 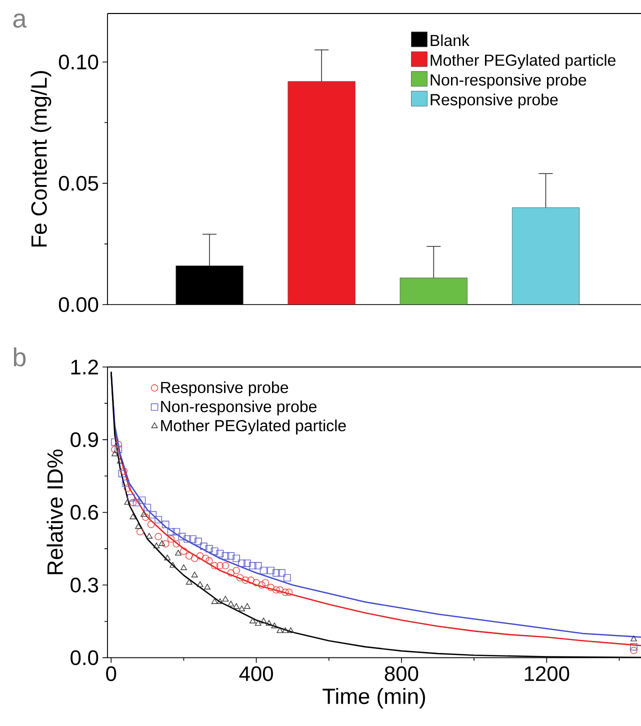 I want to click on y-axis-title: Fe Content (mg/L), so click(x=41, y=158).